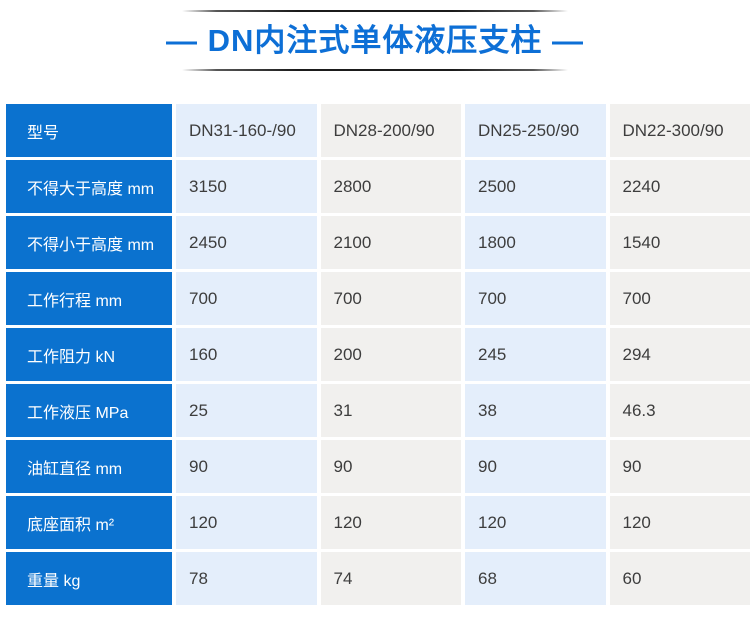  What do you see at coordinates (246, 130) in the screenshot?
I see `model-cell-1: DN31-160-/90` at bounding box center [246, 130].